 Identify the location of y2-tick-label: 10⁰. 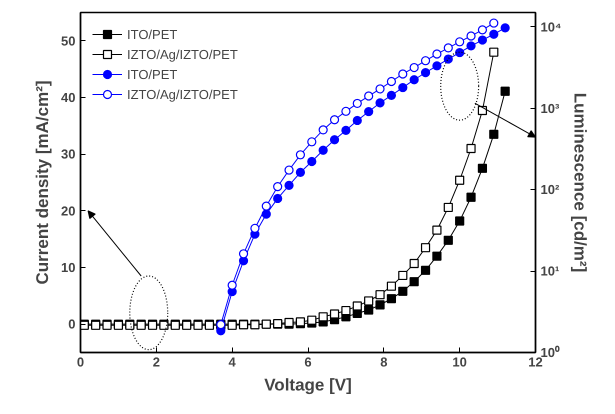
(550, 352).